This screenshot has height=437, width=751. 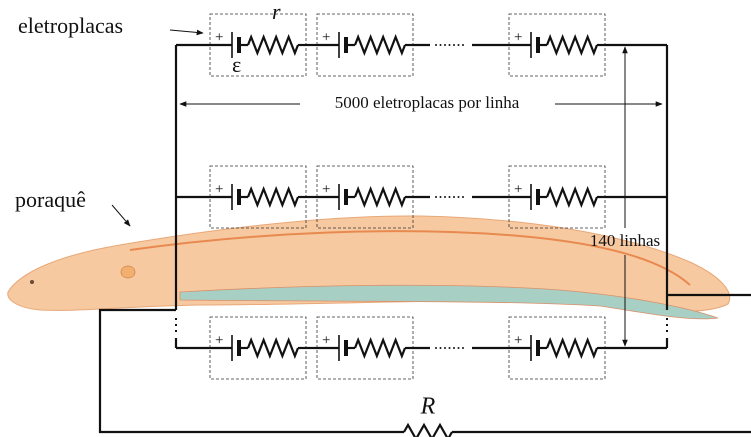 I want to click on eel-label: poraquê, so click(x=50, y=199).